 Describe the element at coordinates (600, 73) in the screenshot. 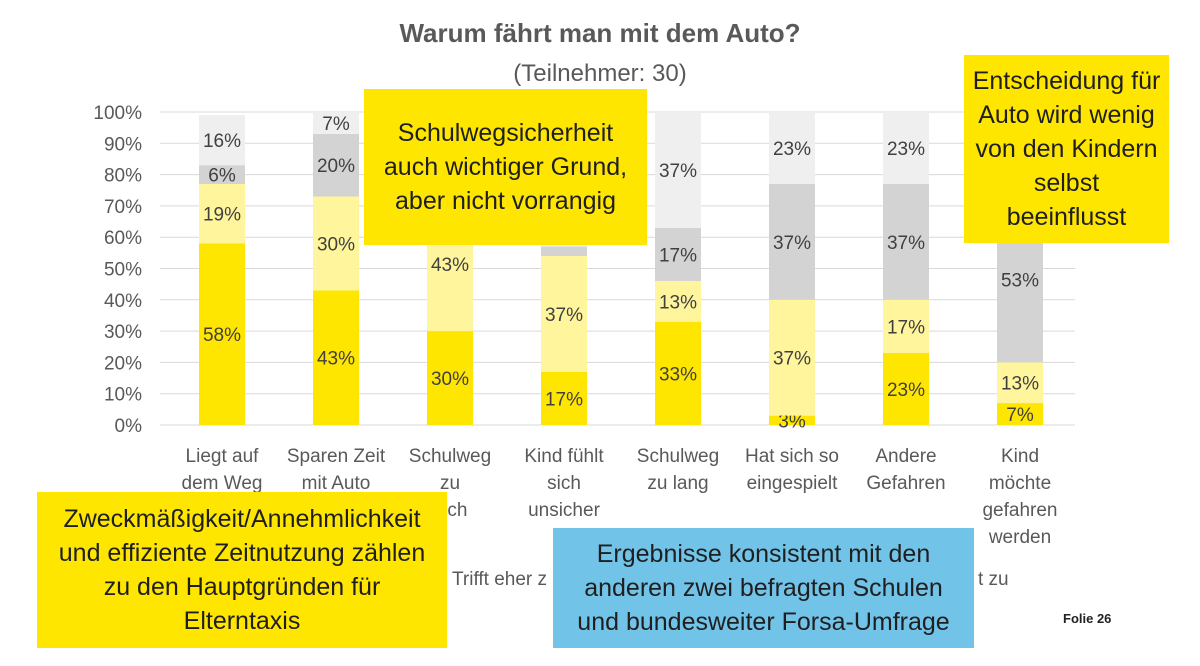

I see `chart-subtitle: (Teilnehmer: 30)` at that location.